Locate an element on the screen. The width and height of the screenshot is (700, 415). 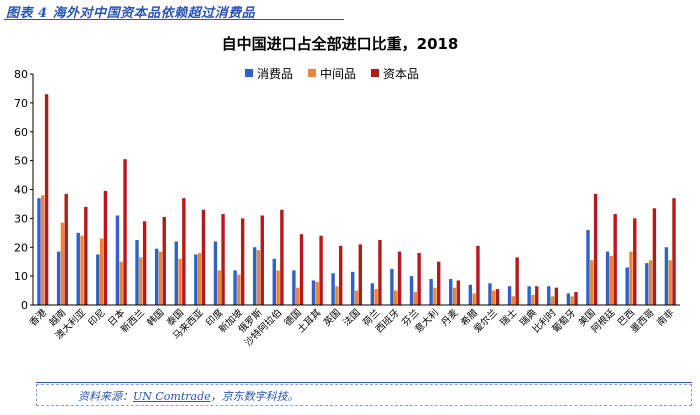
y-tick-label: 50 is located at coordinates (21, 161).